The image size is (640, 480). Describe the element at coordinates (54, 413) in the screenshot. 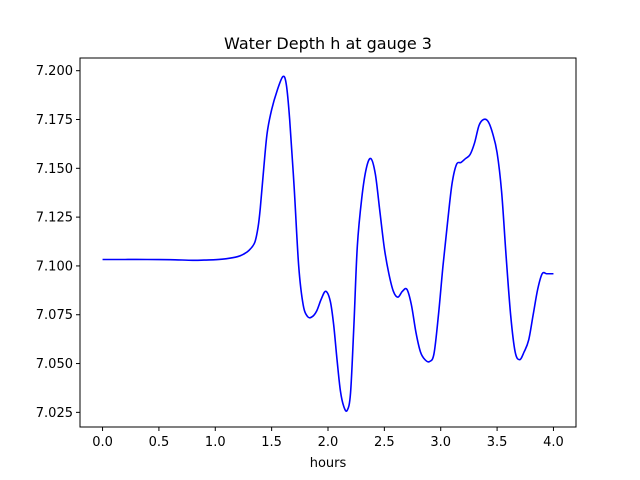

I see `y-tick-label: 7.025` at that location.